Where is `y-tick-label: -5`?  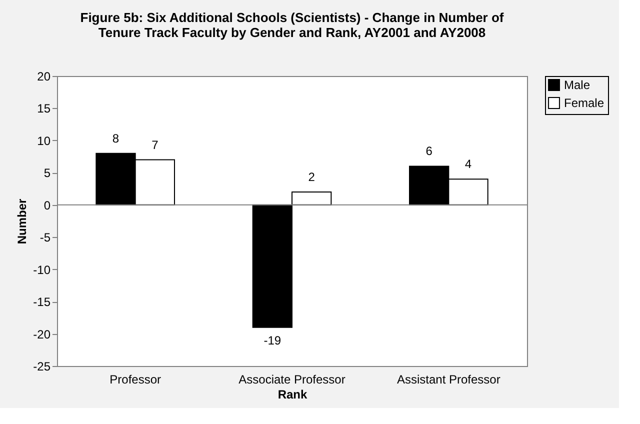
y-tick-label: -5 is located at coordinates (45, 237).